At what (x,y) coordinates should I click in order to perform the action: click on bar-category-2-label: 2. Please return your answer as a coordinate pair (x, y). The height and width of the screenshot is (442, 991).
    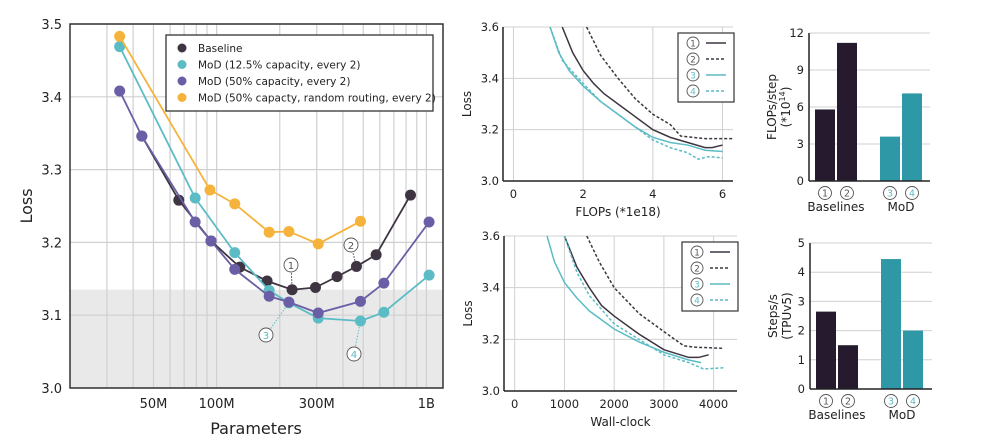
    Looking at the image, I should click on (848, 402).